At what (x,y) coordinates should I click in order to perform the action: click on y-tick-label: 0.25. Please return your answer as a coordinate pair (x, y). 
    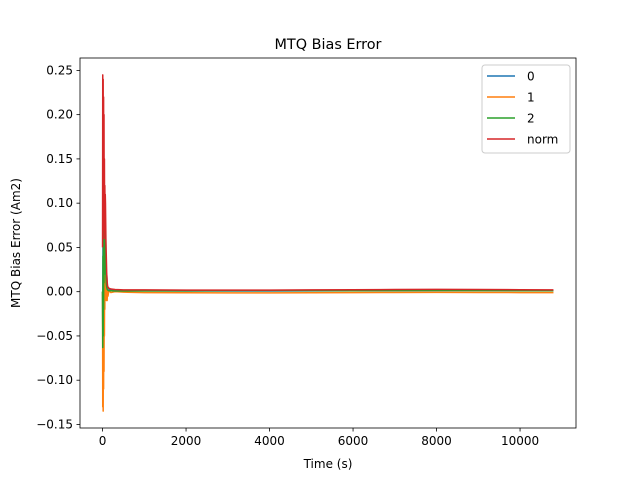
    Looking at the image, I should click on (59, 70).